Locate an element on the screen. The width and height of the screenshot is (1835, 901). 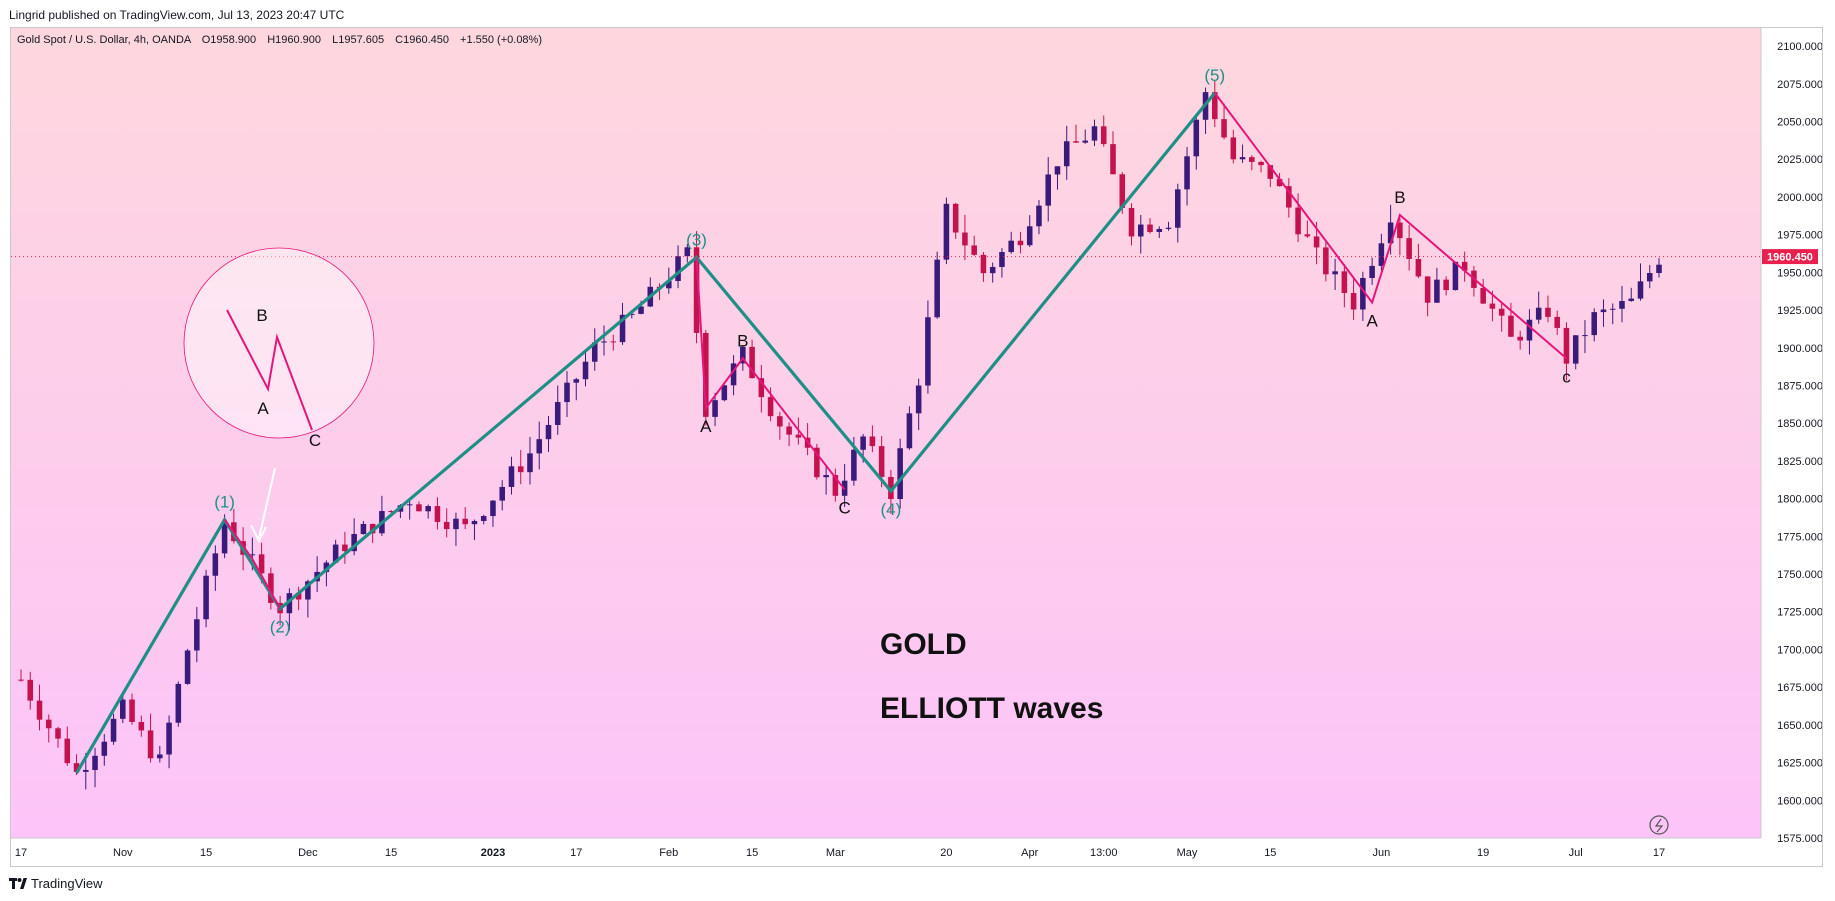
lightning-icon is located at coordinates (1659, 825).